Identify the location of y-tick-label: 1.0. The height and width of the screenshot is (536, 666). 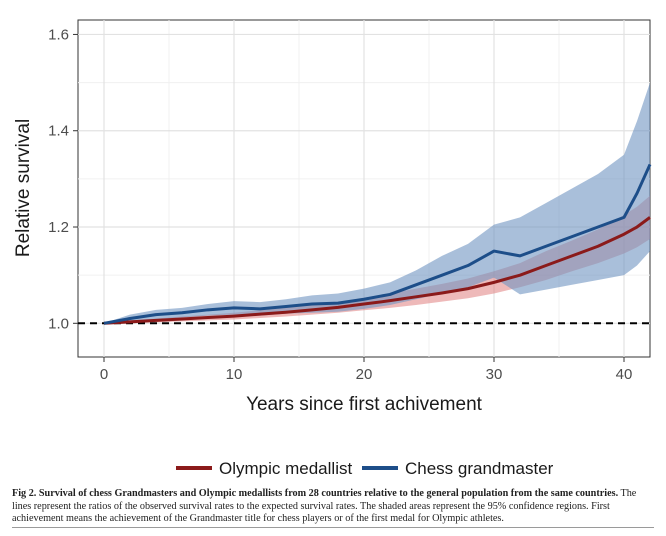
(58, 323).